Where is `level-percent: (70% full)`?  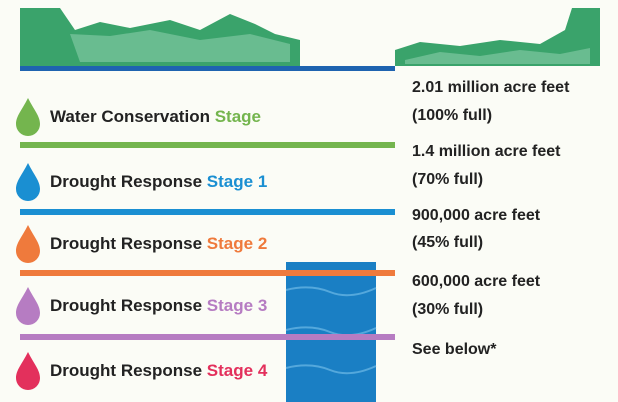 level-percent: (70% full) is located at coordinates (447, 179).